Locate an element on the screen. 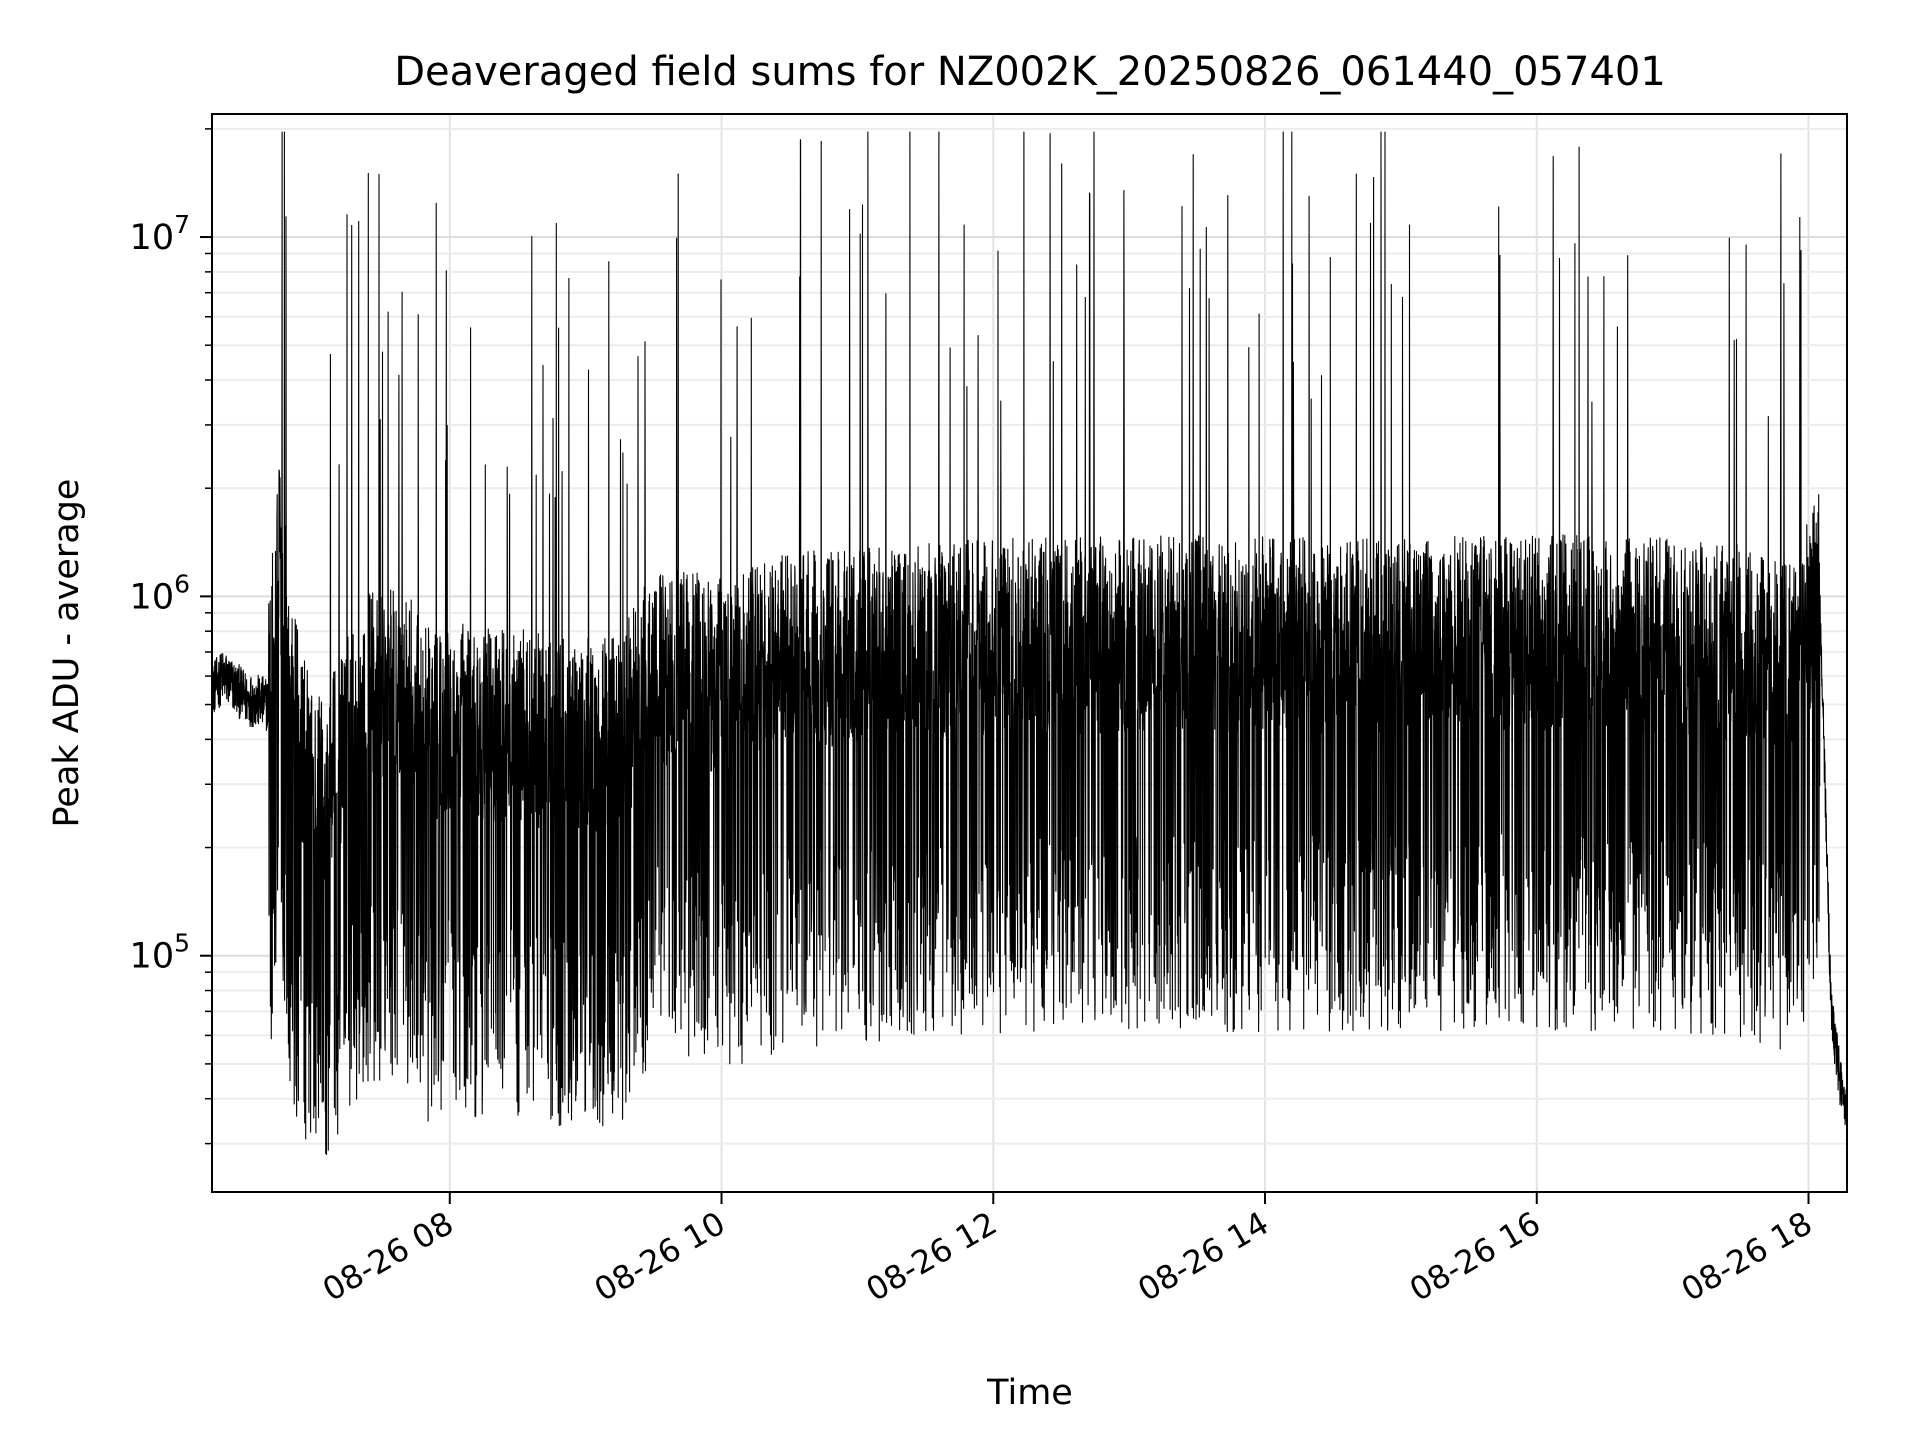 The height and width of the screenshot is (1445, 1920). x-axis-label: Time is located at coordinates (1029, 1393).